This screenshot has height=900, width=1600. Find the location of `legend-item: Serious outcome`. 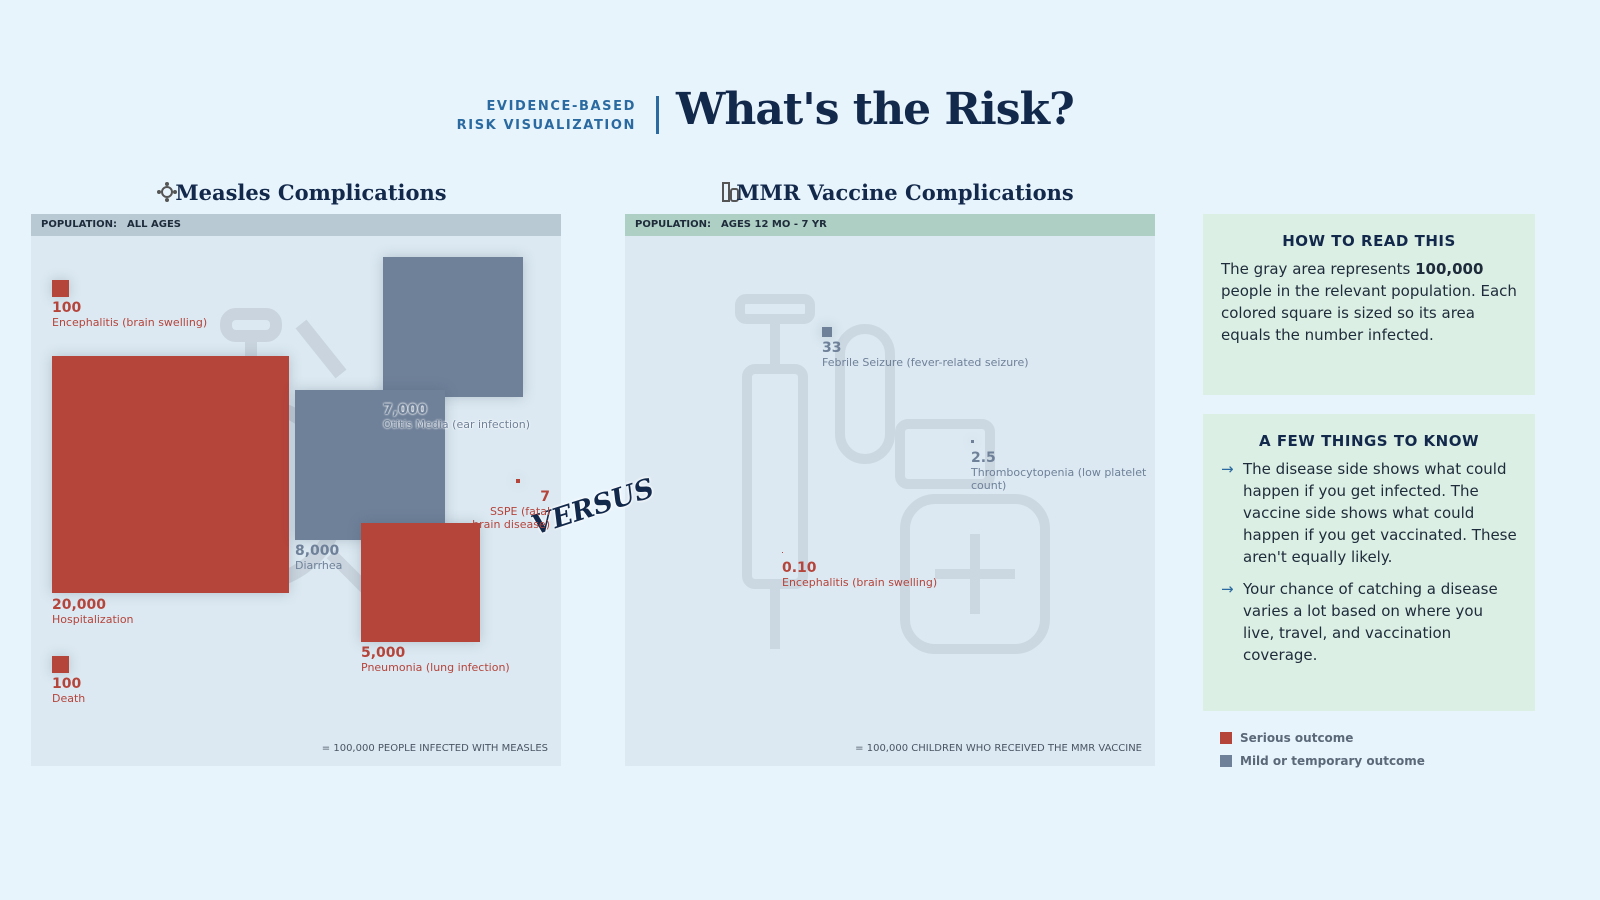

legend-item: Serious outcome is located at coordinates (1286, 738).